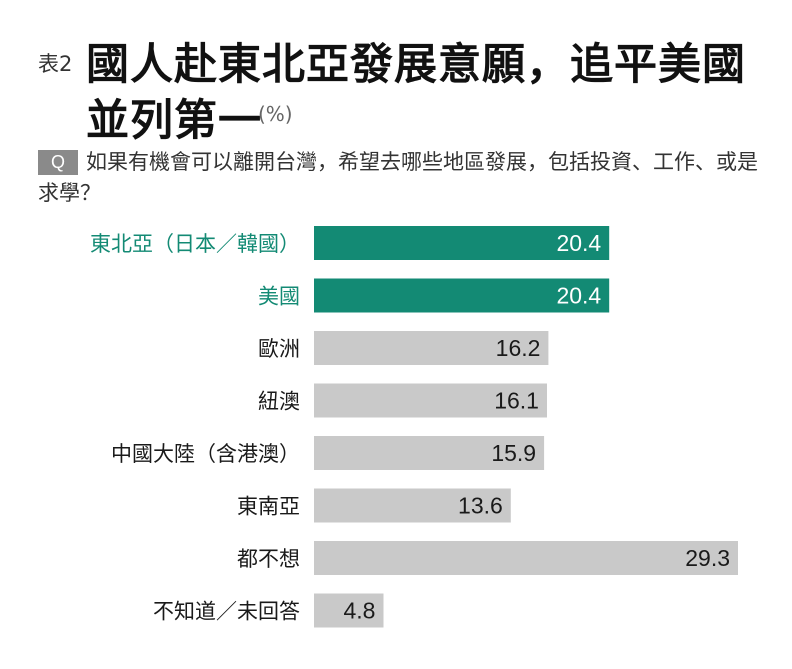 The height and width of the screenshot is (669, 792). What do you see at coordinates (359, 611) in the screenshot?
I see `value-label-7: 4.8` at bounding box center [359, 611].